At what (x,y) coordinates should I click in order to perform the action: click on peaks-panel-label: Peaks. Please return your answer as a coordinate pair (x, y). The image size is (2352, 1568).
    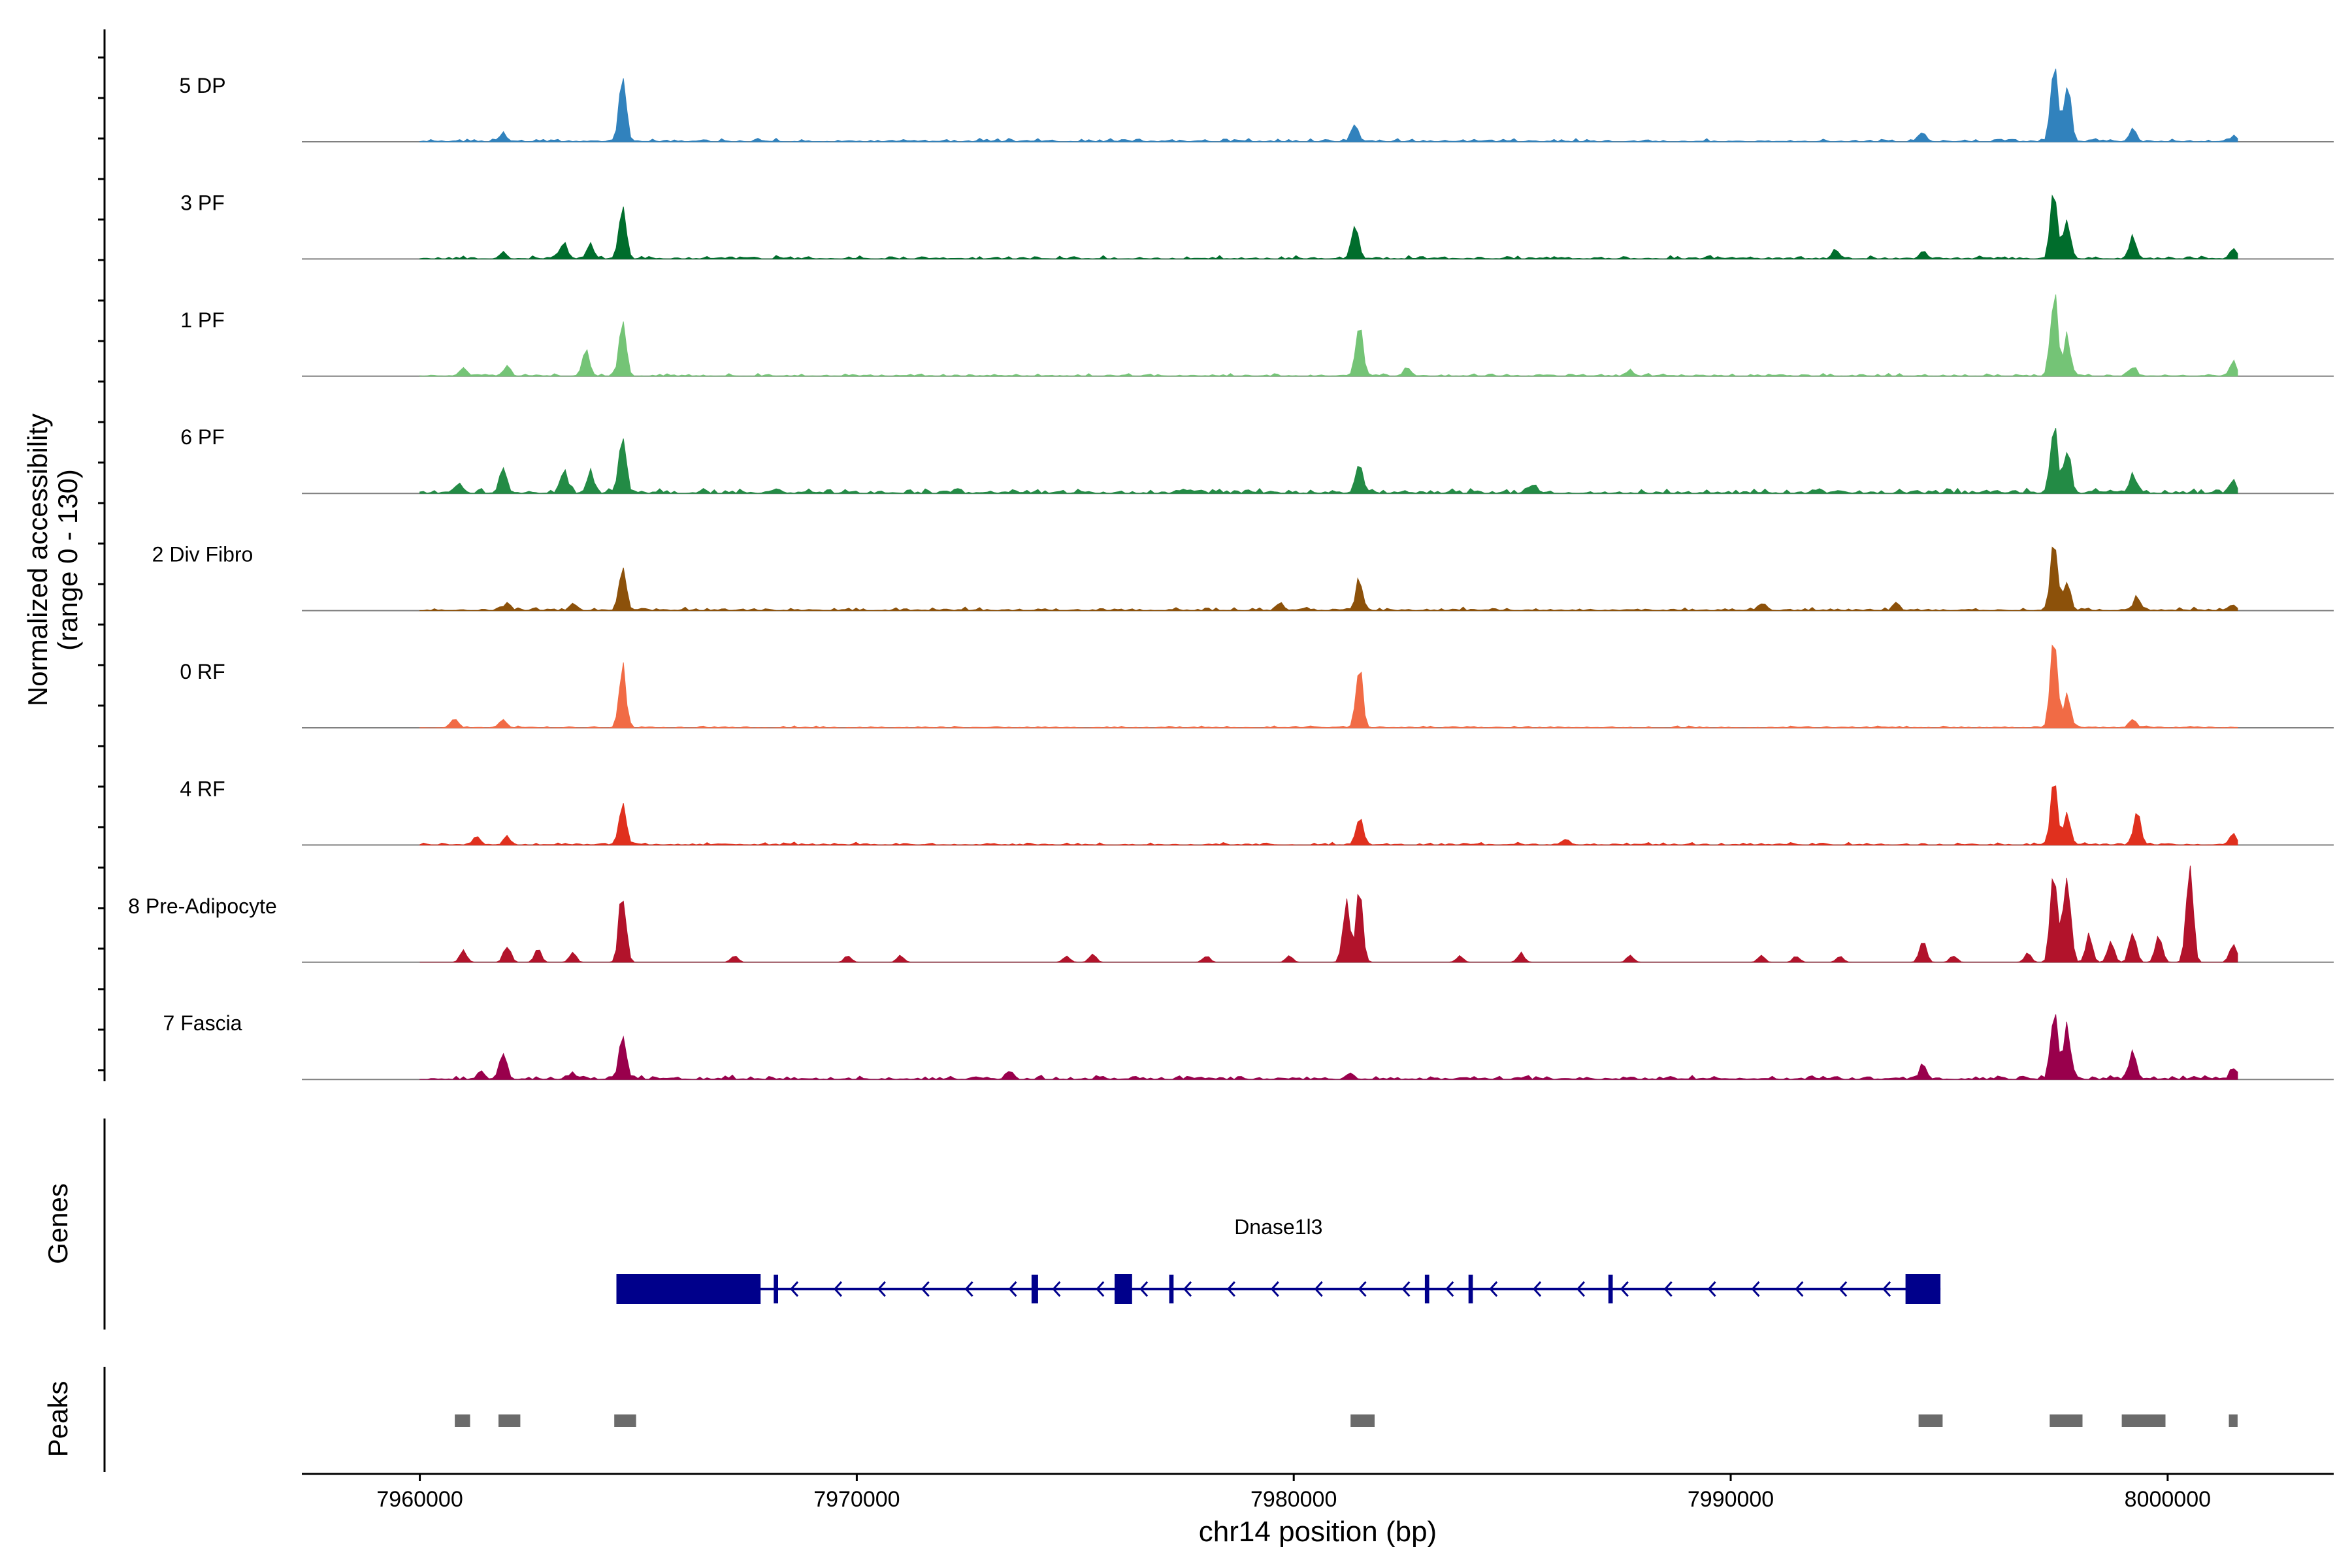
    Looking at the image, I should click on (57, 1419).